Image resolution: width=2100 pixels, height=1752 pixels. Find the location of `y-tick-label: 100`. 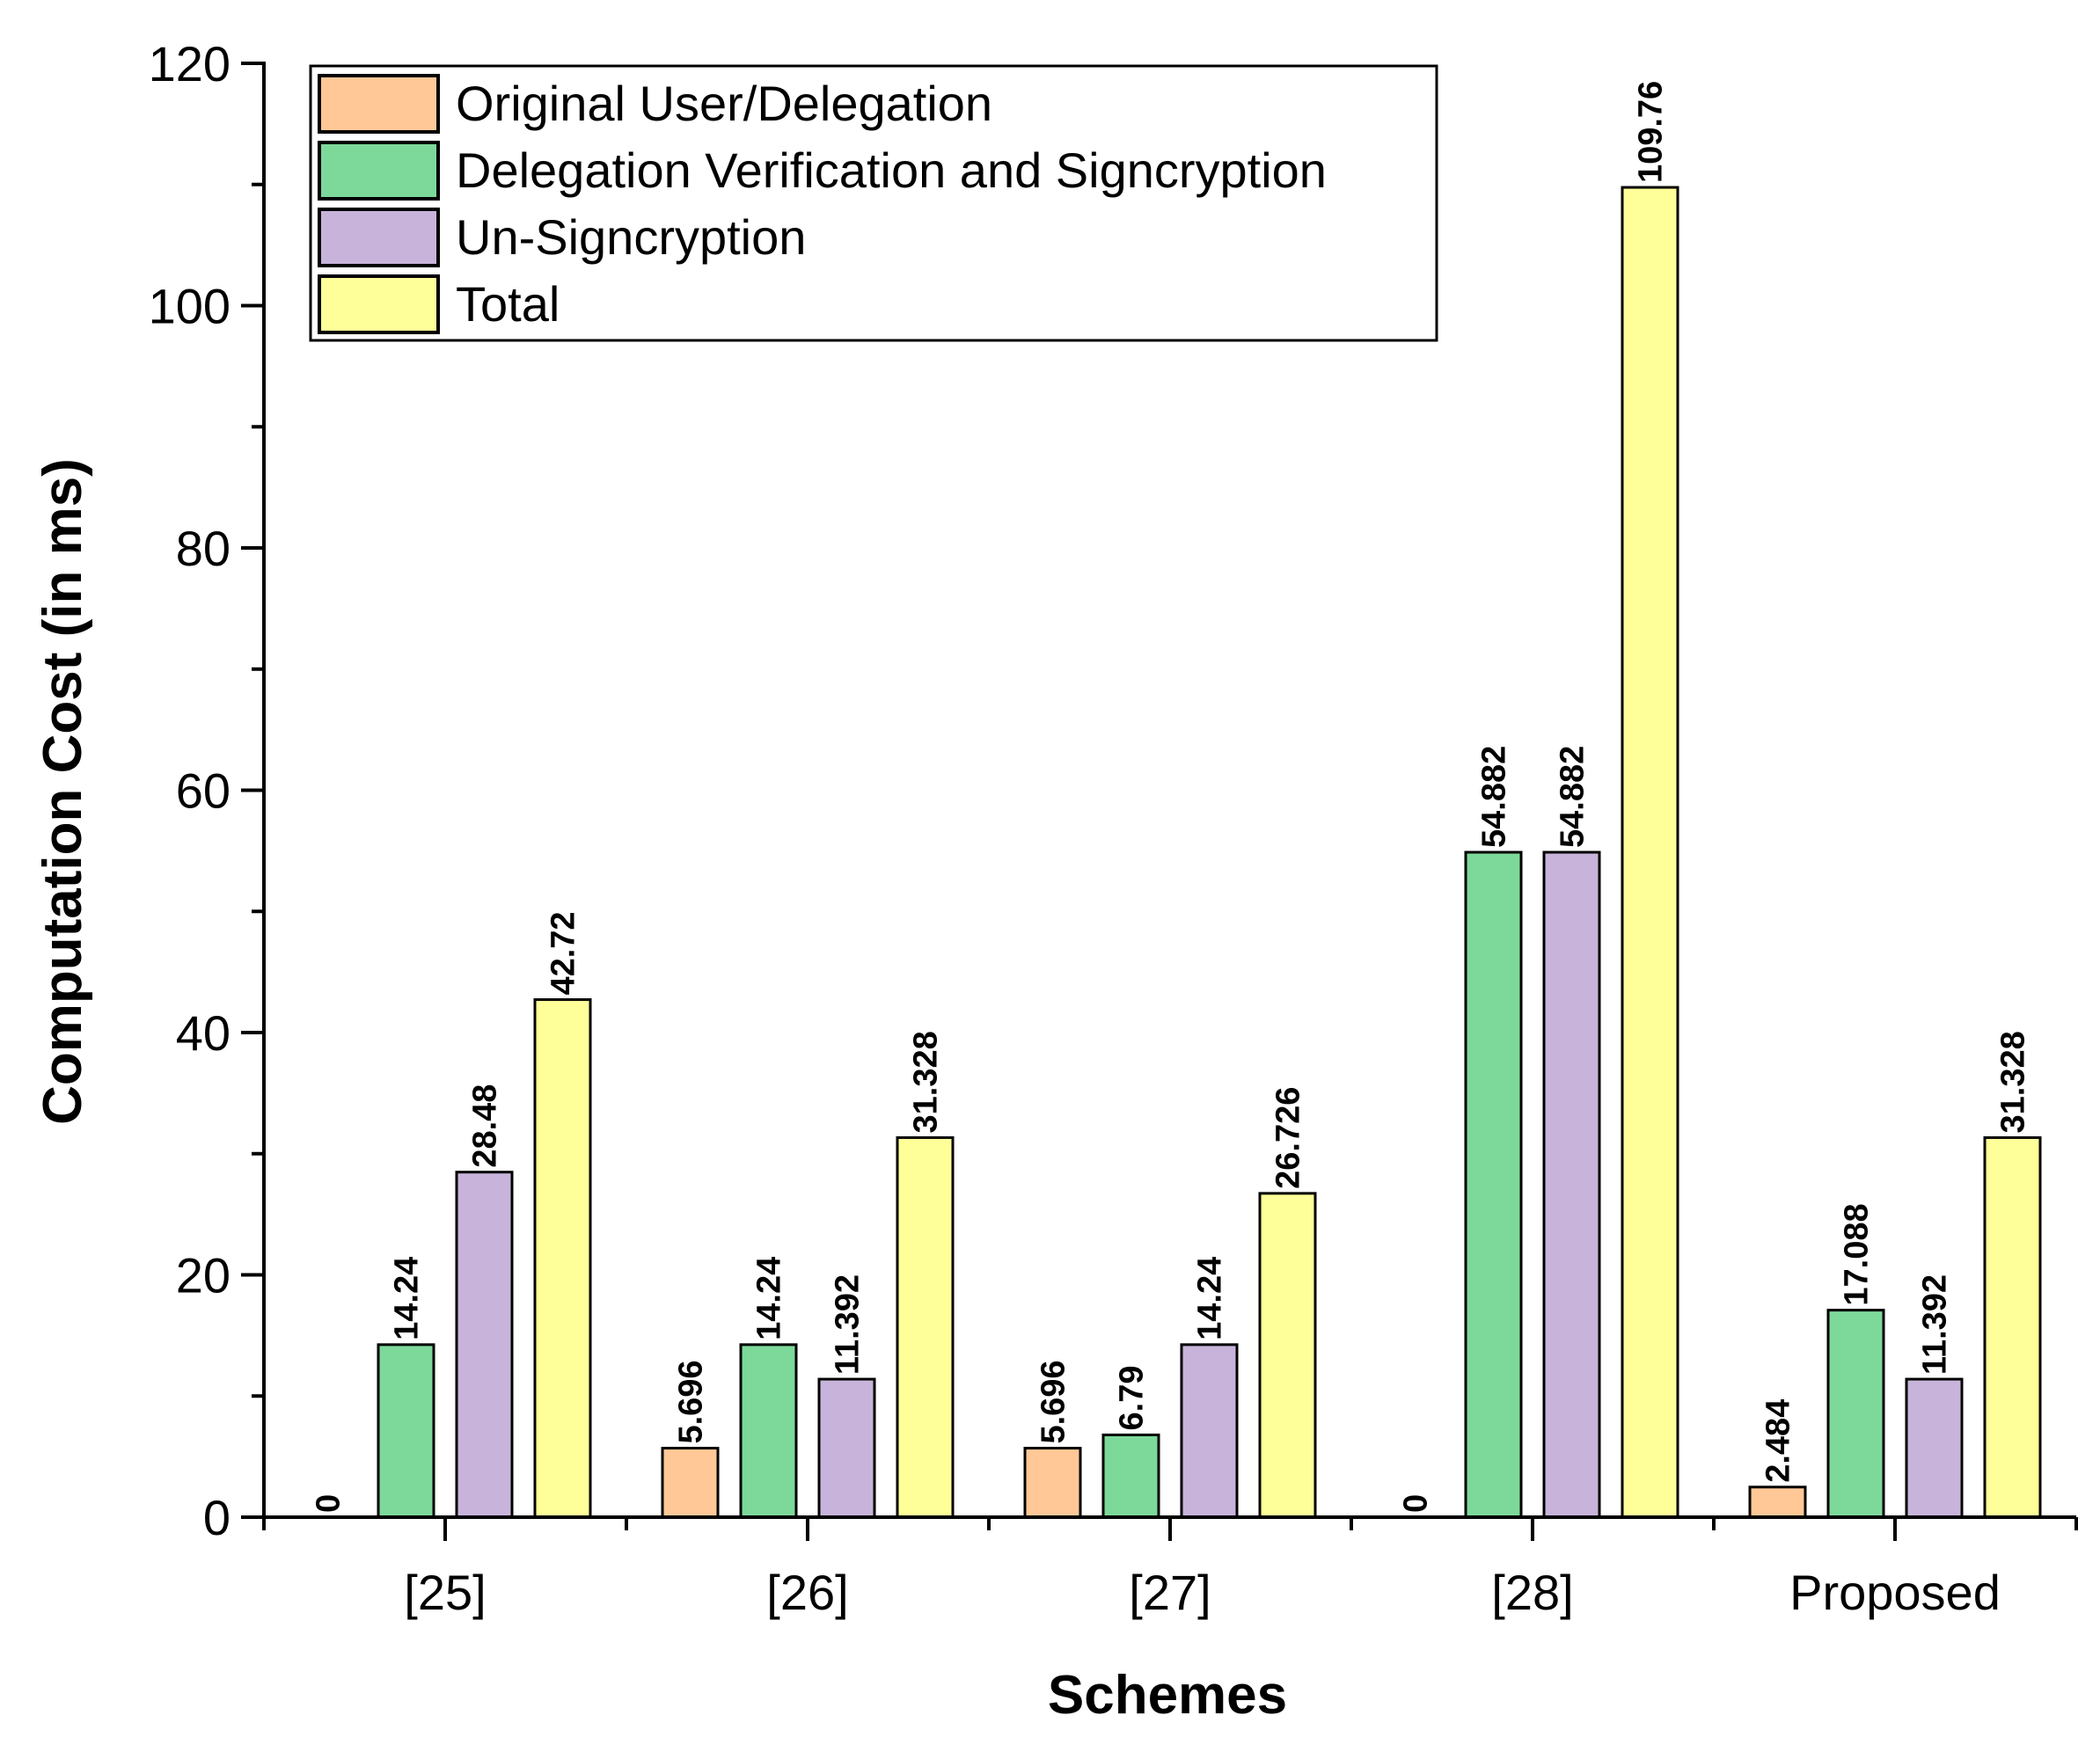

y-tick-label: 100 is located at coordinates (189, 306).